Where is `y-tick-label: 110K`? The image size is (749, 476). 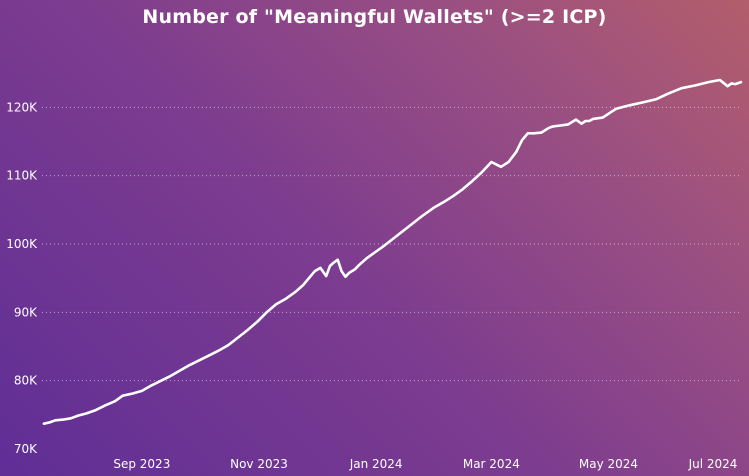
y-tick-label: 110K is located at coordinates (22, 176).